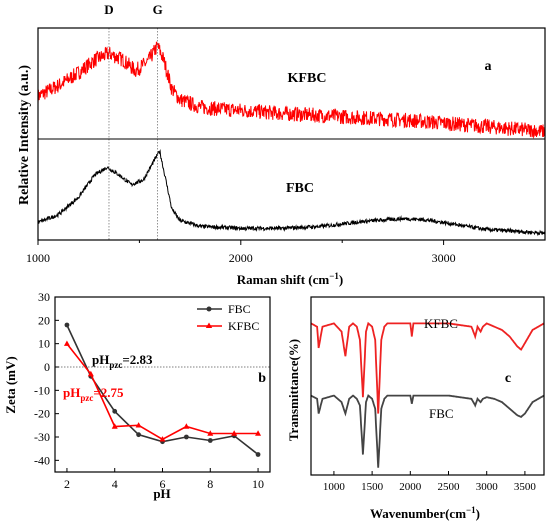  What do you see at coordinates (163, 484) in the screenshot?
I see `panel-b-xtick-label: 6` at bounding box center [163, 484].